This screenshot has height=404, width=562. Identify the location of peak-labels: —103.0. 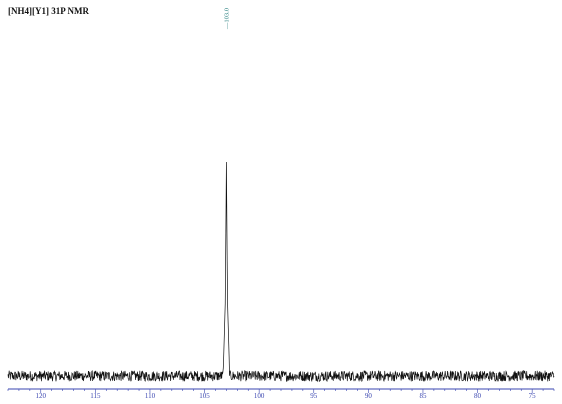
(226, 19).